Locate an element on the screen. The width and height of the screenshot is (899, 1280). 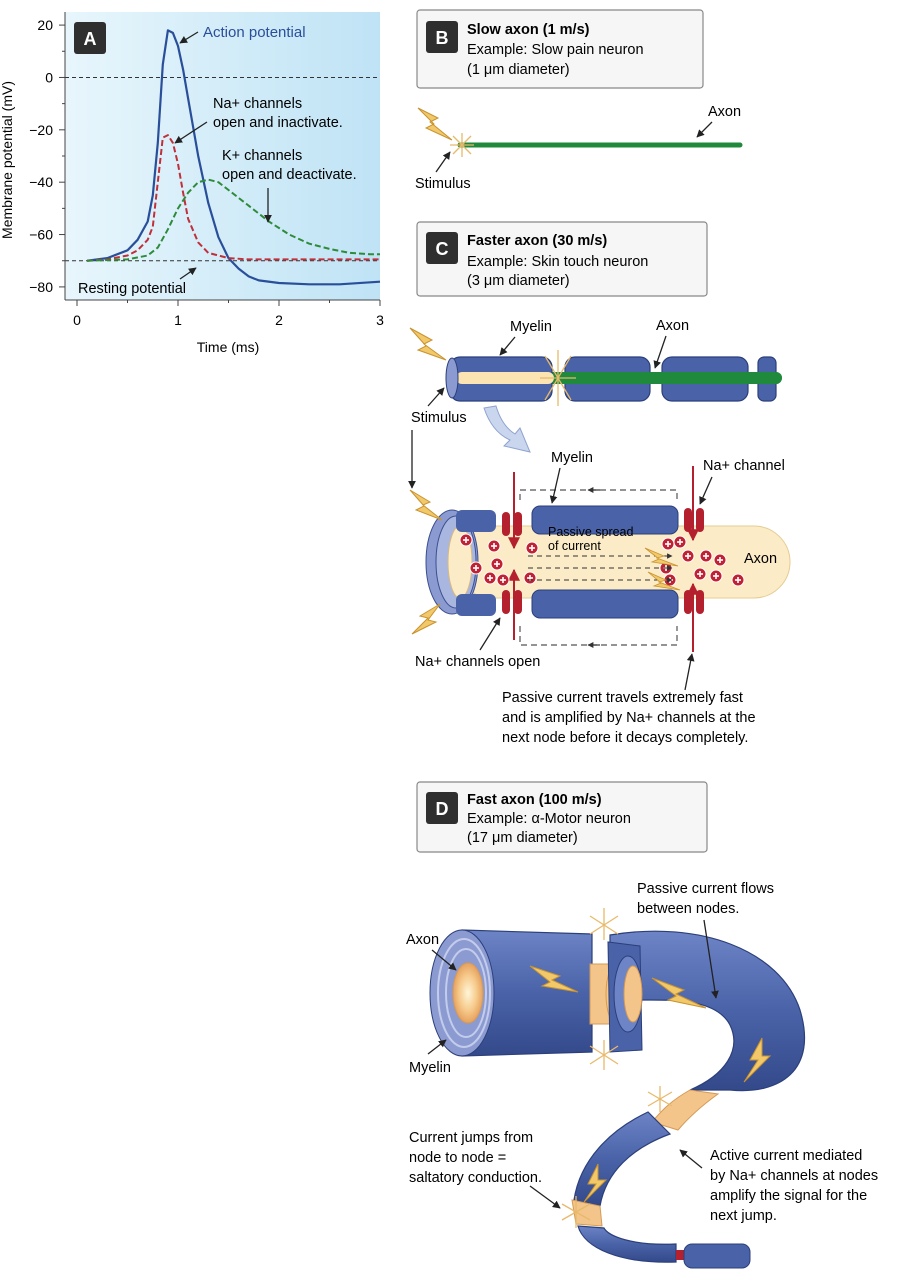
spark-d is located at coordinates (617, 1068).